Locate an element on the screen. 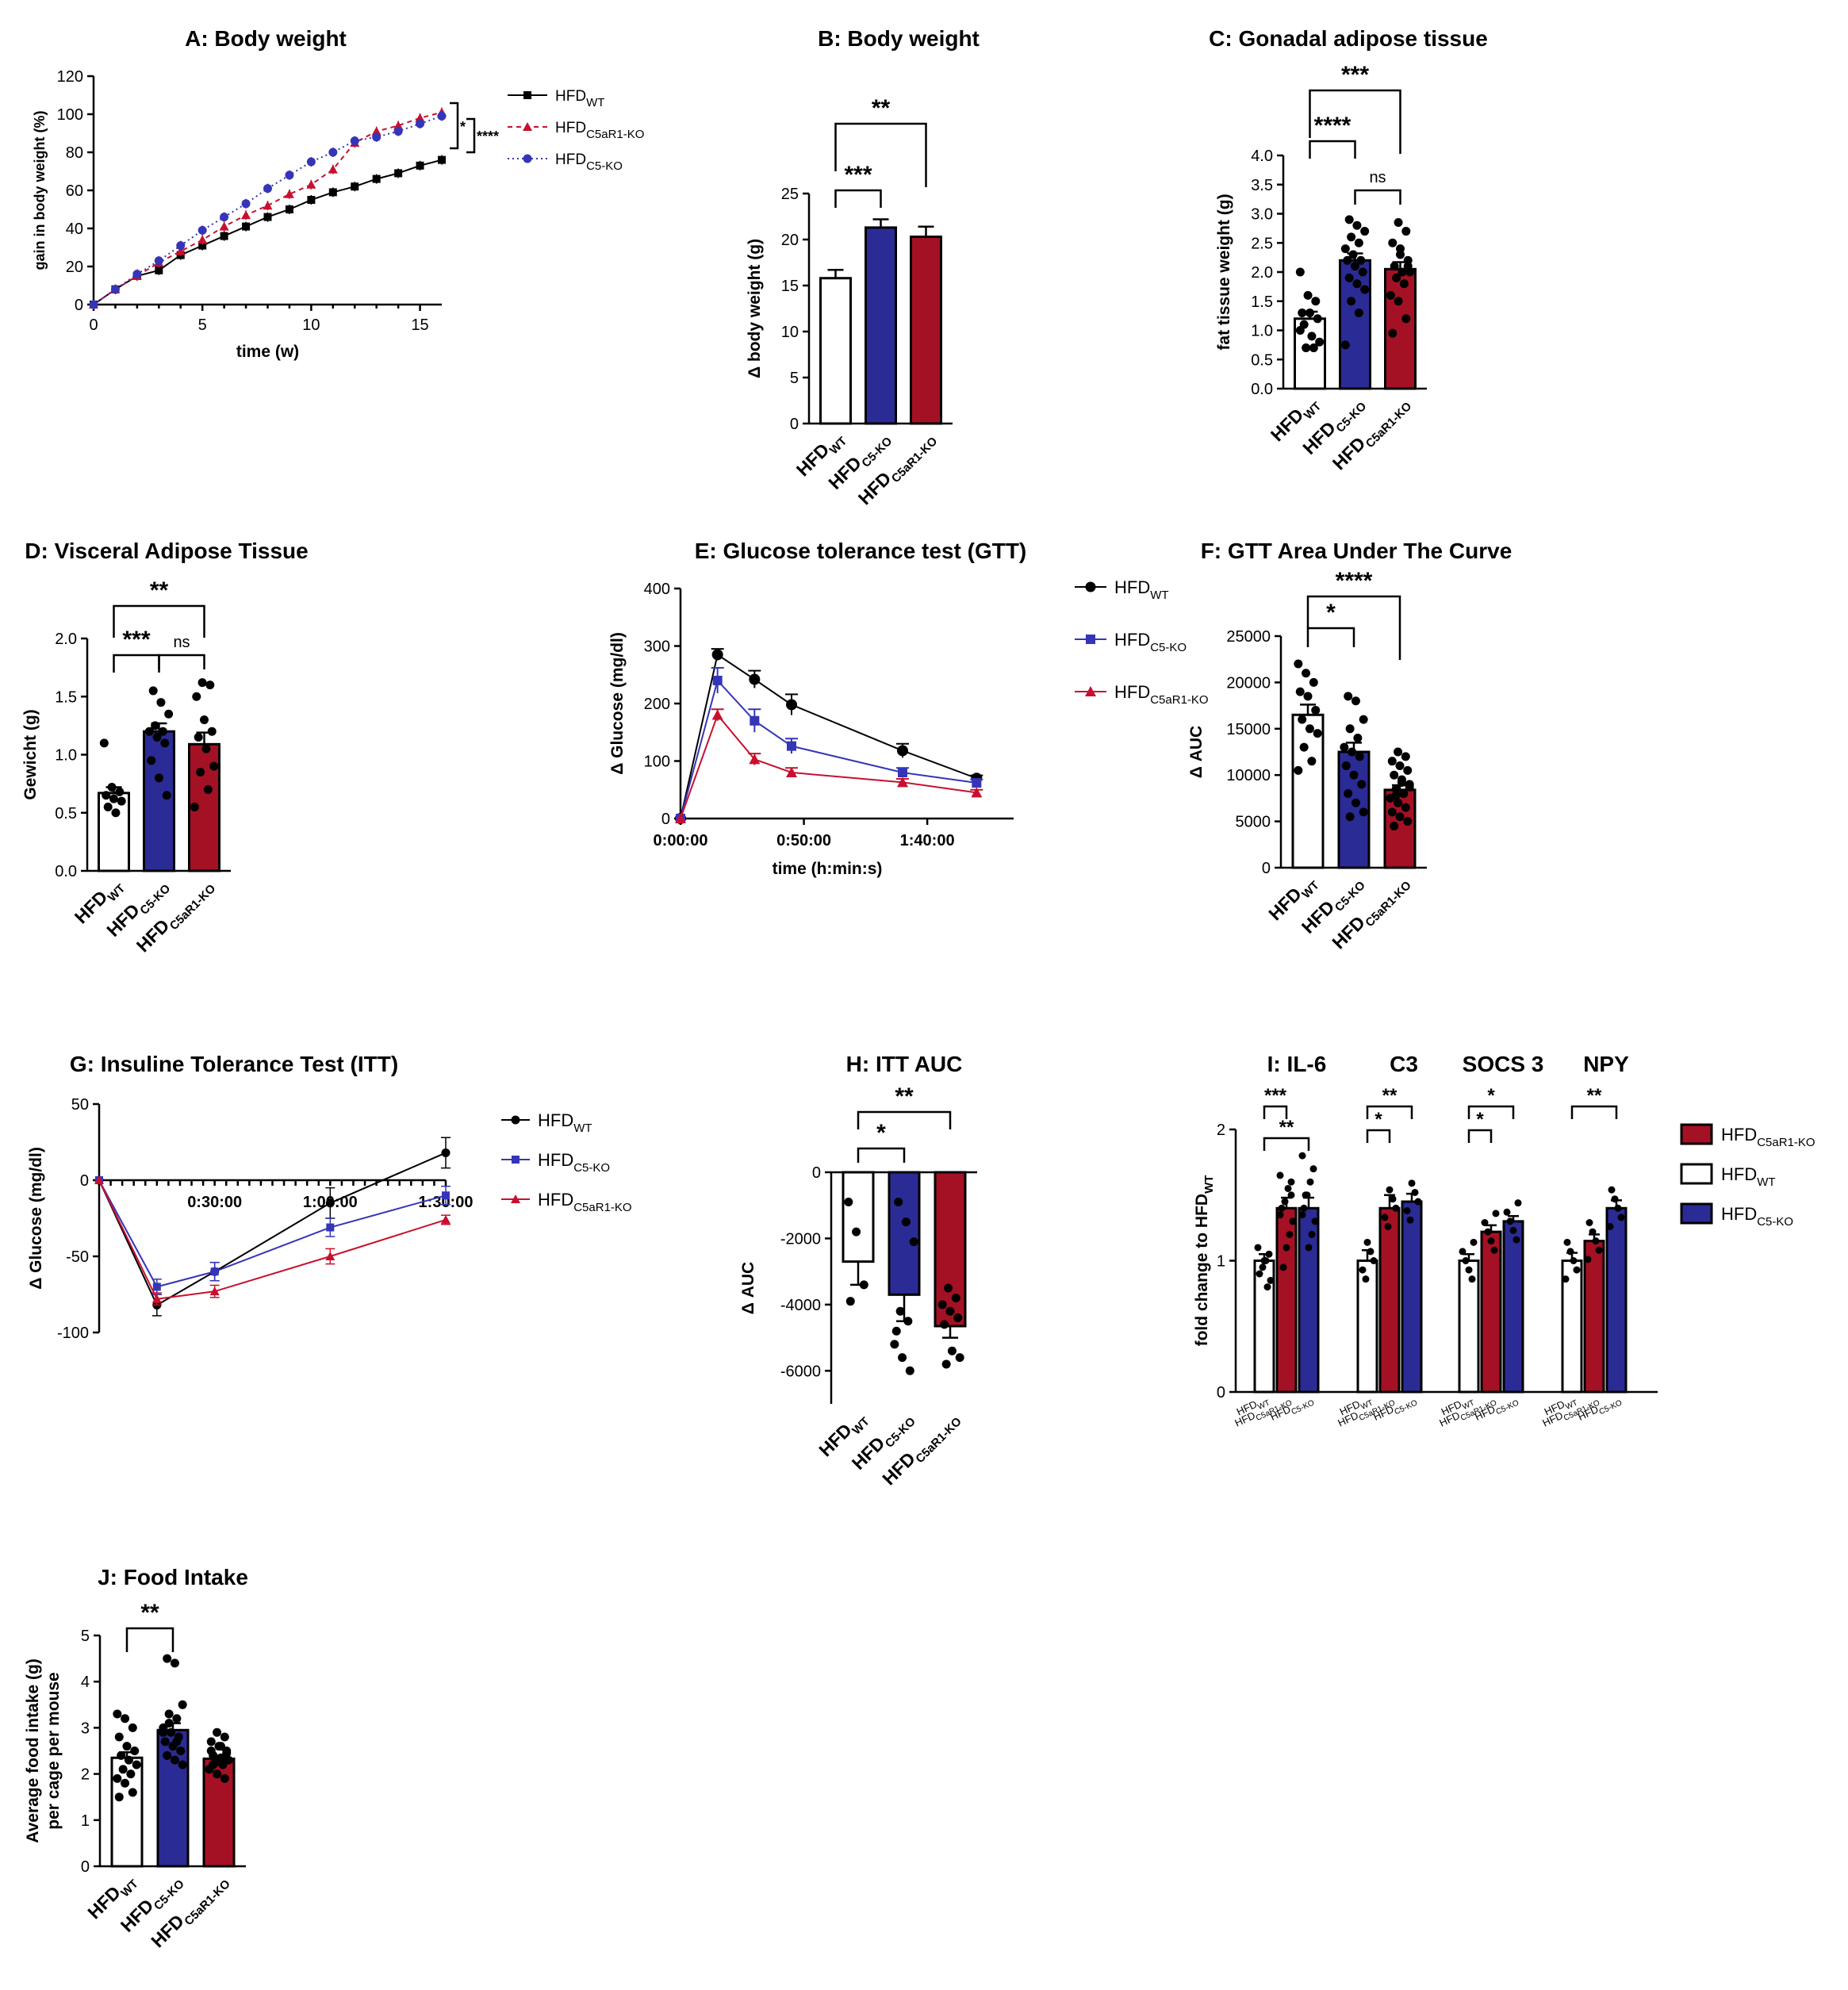 The image size is (1848, 1990). category-label-sub: C5aR1-KO is located at coordinates (193, 908).